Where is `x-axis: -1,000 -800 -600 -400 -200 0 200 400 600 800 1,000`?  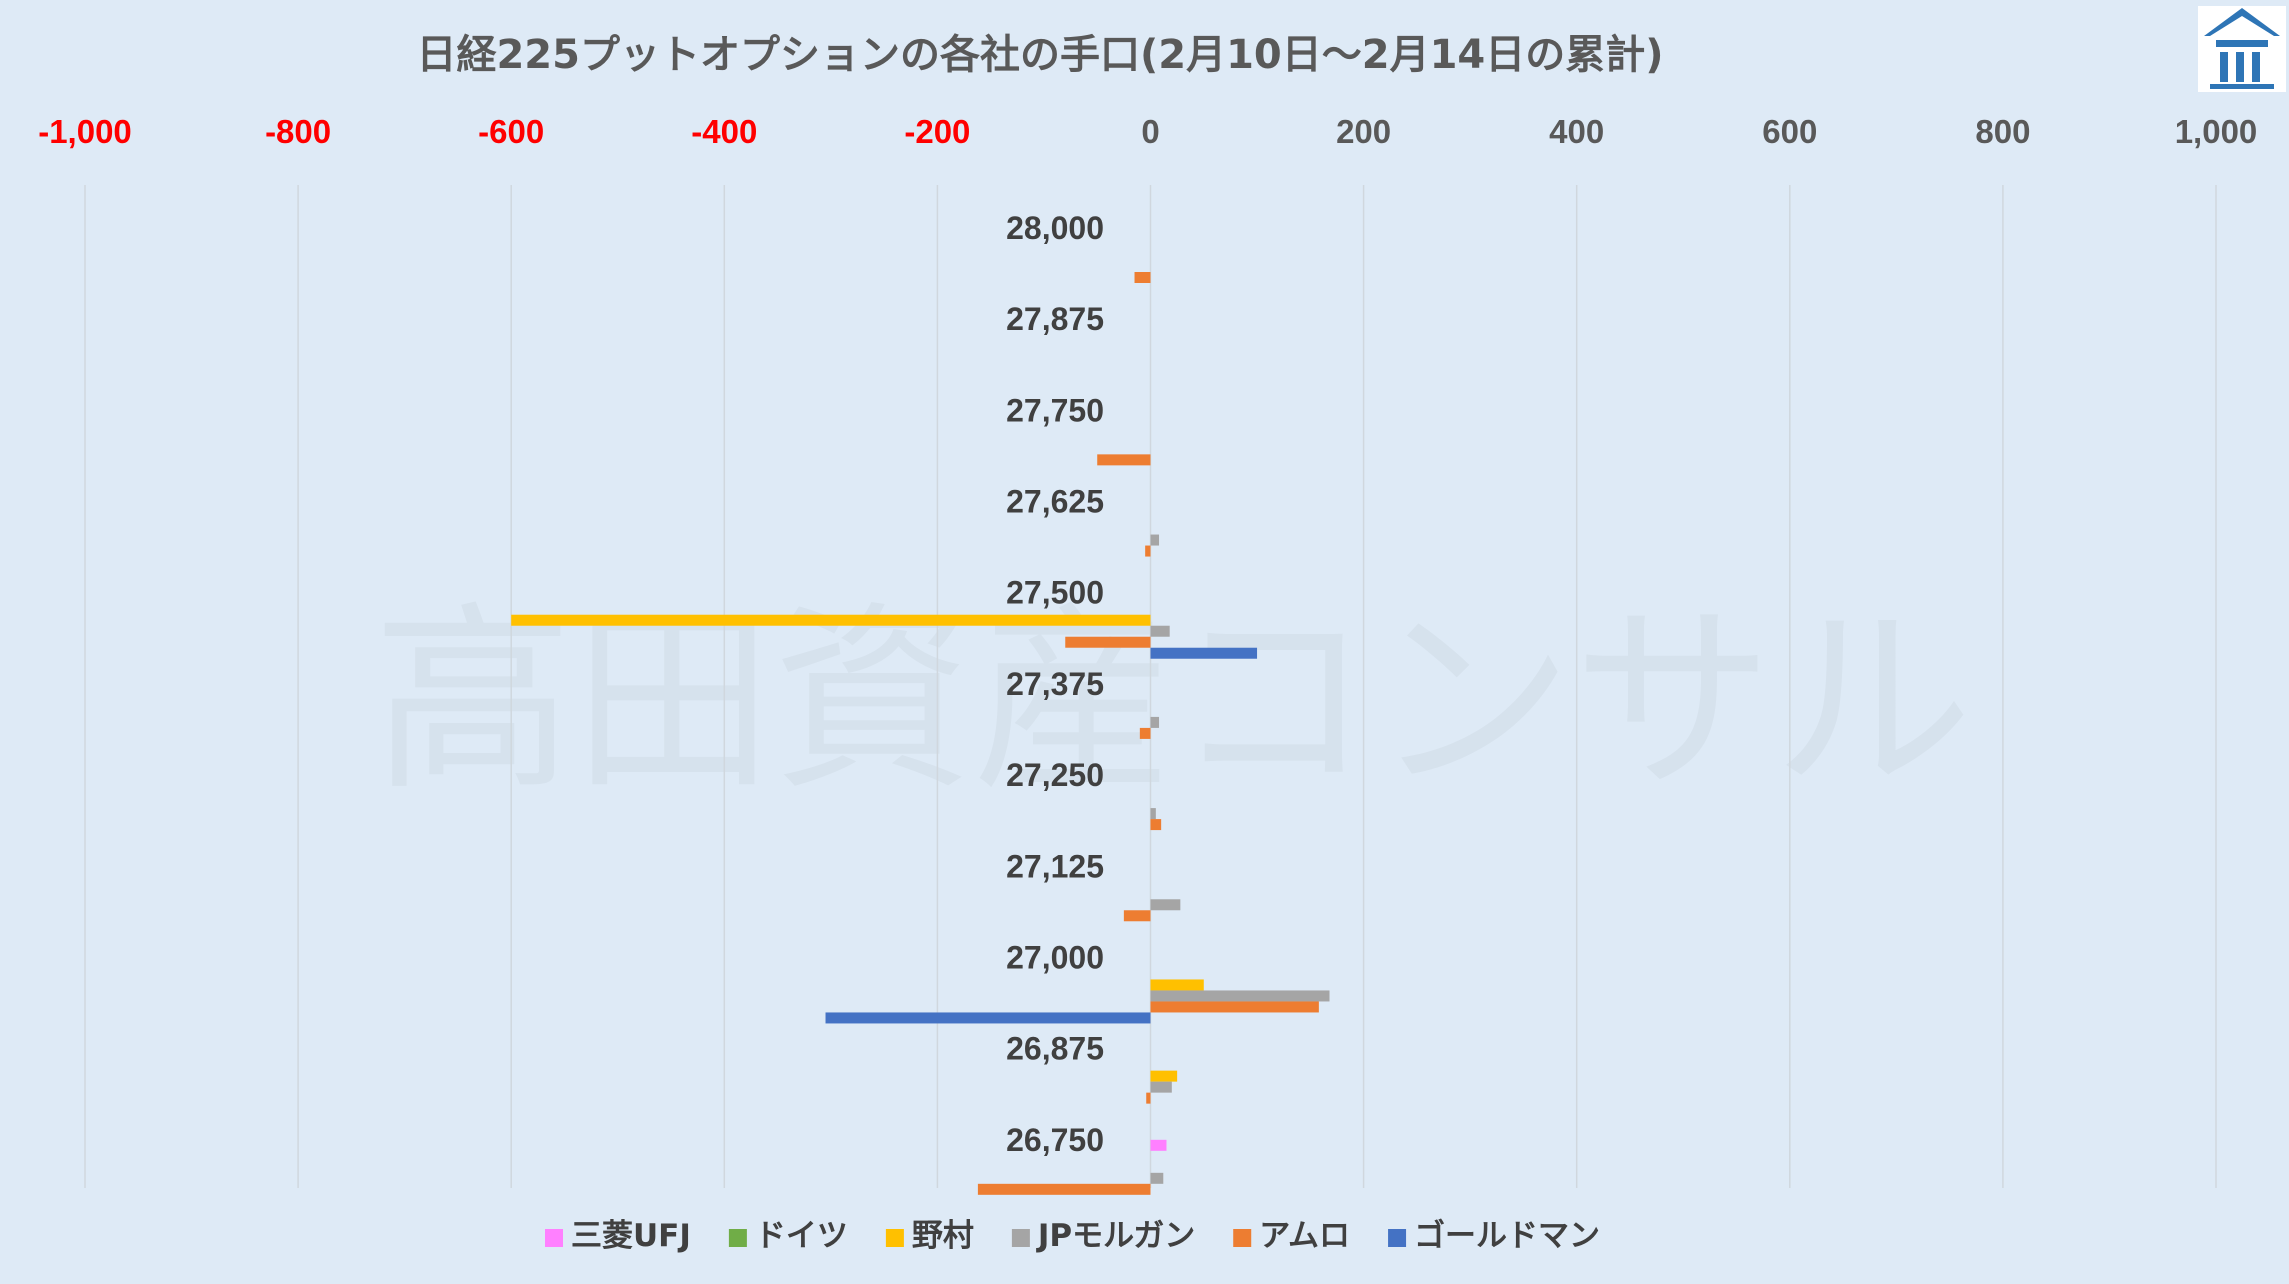
x-axis: -1,000 -800 -600 -400 -200 0 200 400 600 800 1,000 is located at coordinates (1147, 131).